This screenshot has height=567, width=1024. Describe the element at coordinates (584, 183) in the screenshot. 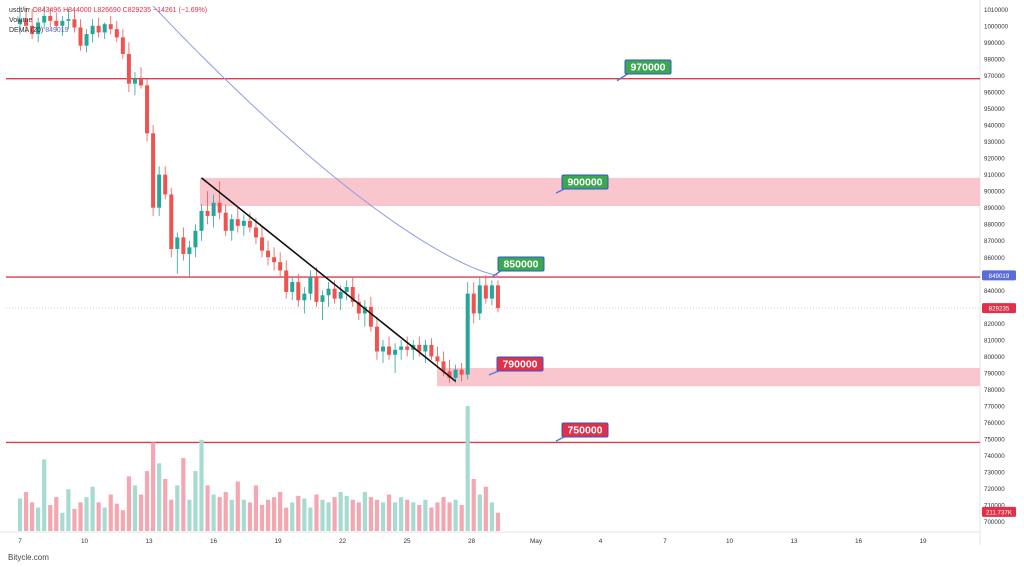

I see `price-callout-label: 900000` at that location.